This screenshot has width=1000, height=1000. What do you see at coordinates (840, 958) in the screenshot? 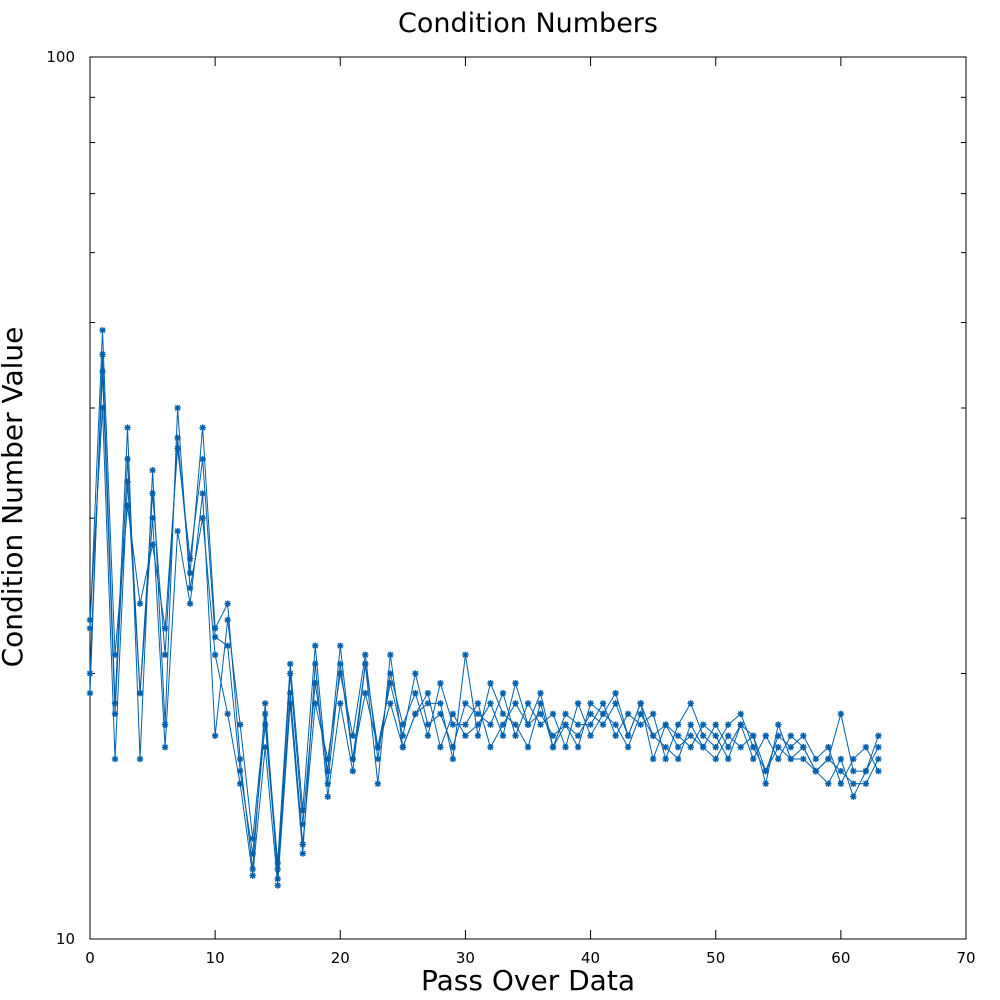
I see `x-tick-label: 60` at bounding box center [840, 958].